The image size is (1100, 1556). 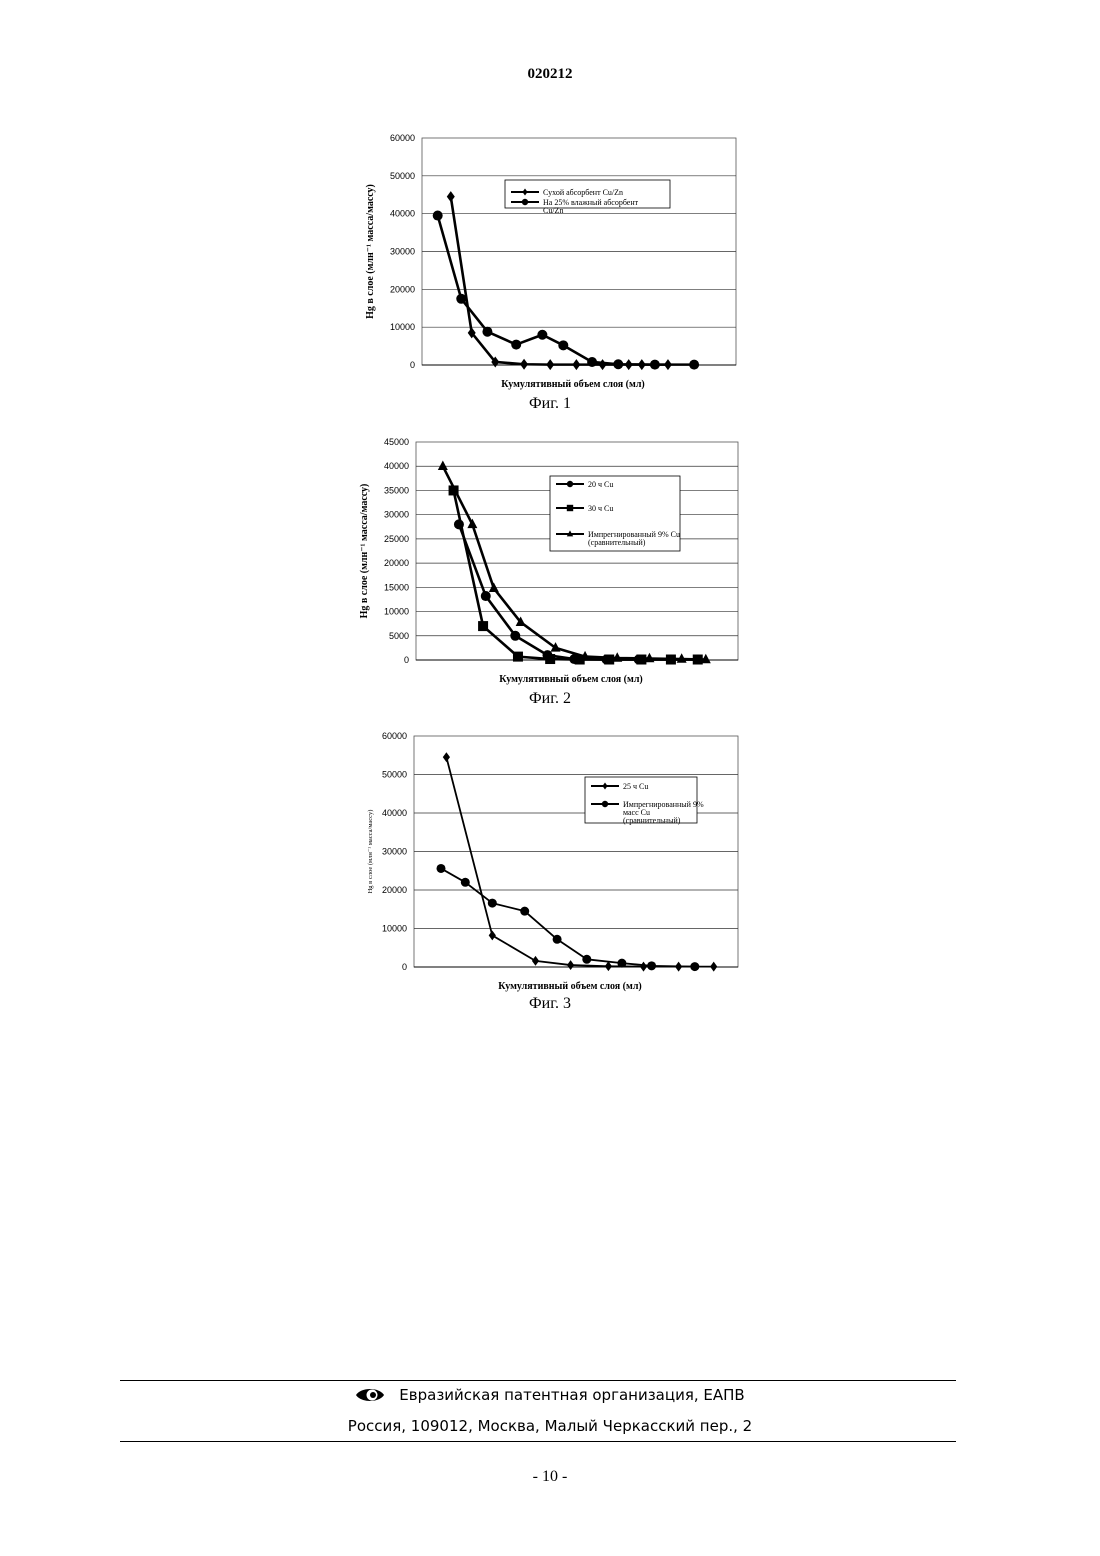 What do you see at coordinates (635, 786) in the screenshot?
I see `legend-entry: 25 ч Cu` at bounding box center [635, 786].